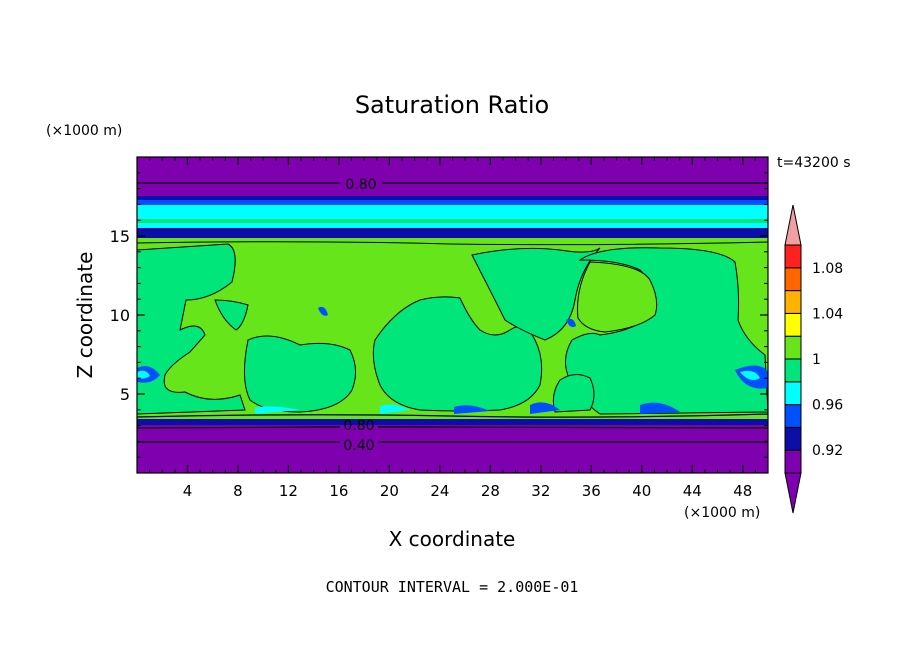  What do you see at coordinates (120, 236) in the screenshot?
I see `y-tick-label: 15` at bounding box center [120, 236].